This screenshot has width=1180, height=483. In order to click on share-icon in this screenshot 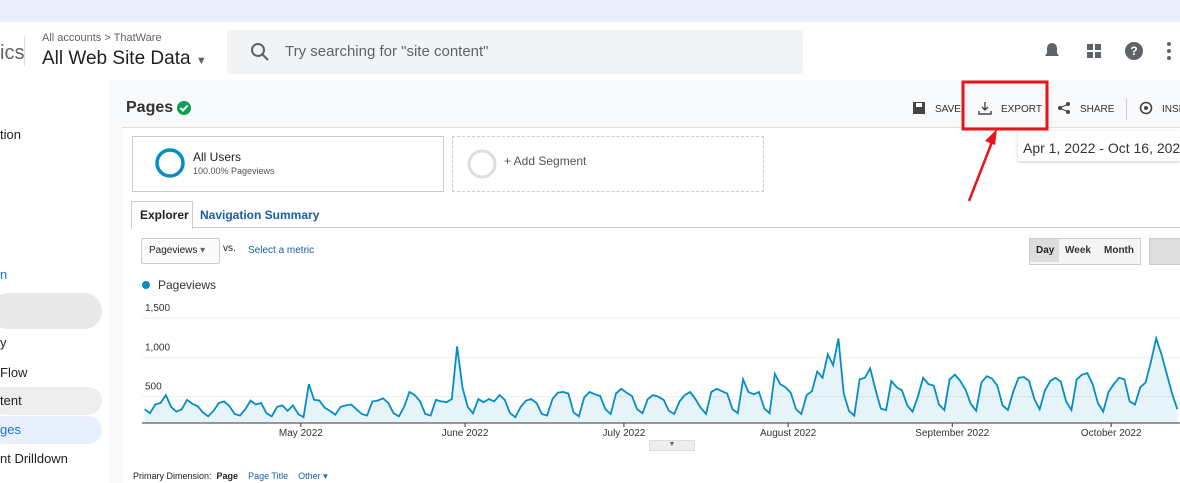, I will do `click(1064, 108)`.